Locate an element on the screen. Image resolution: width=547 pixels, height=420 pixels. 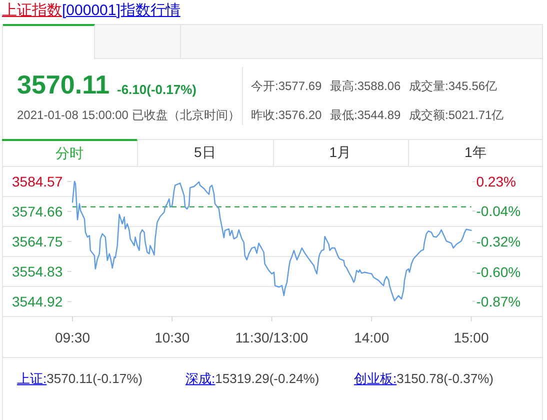
text: 3570.11 is located at coordinates (63, 85).